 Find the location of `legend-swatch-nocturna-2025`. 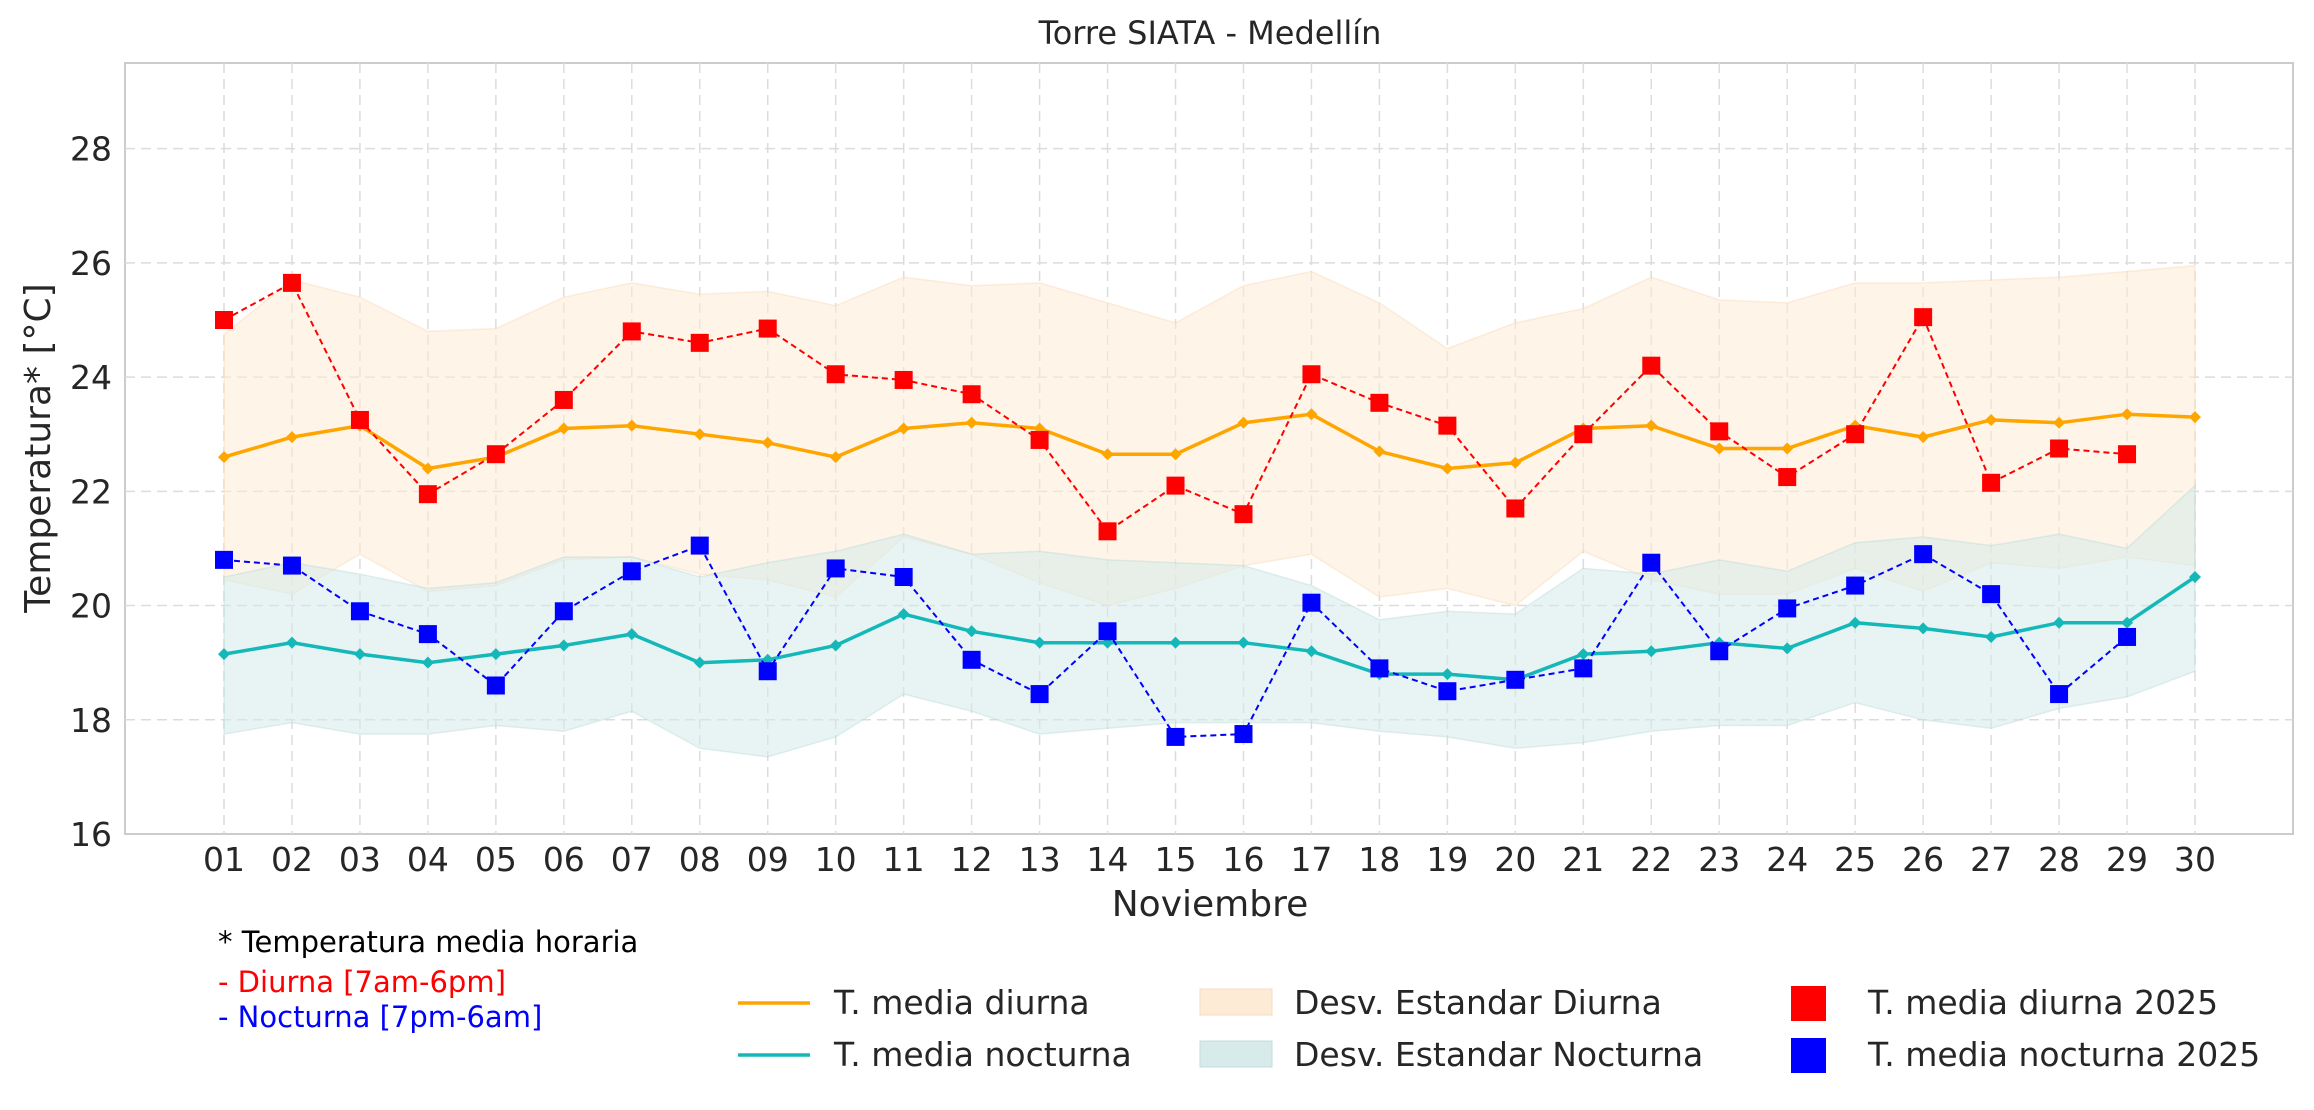

legend-swatch-nocturna-2025 is located at coordinates (1808, 1055).